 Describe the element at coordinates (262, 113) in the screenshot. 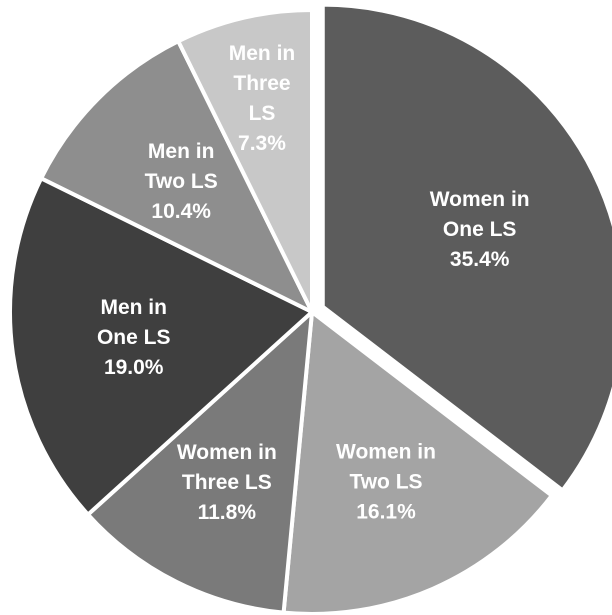

I see `slice-label-line: LS` at that location.